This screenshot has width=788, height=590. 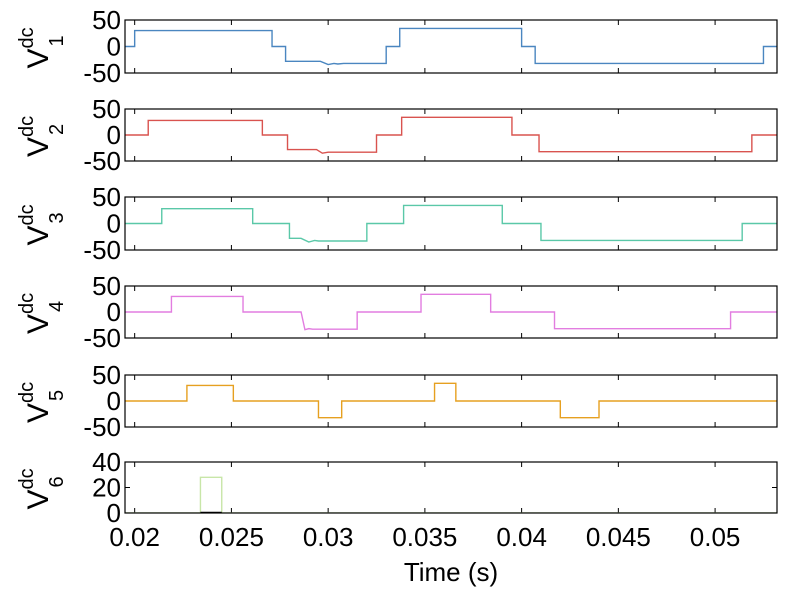 I want to click on y-axis-label: Vdc 4, so click(x=42, y=313).